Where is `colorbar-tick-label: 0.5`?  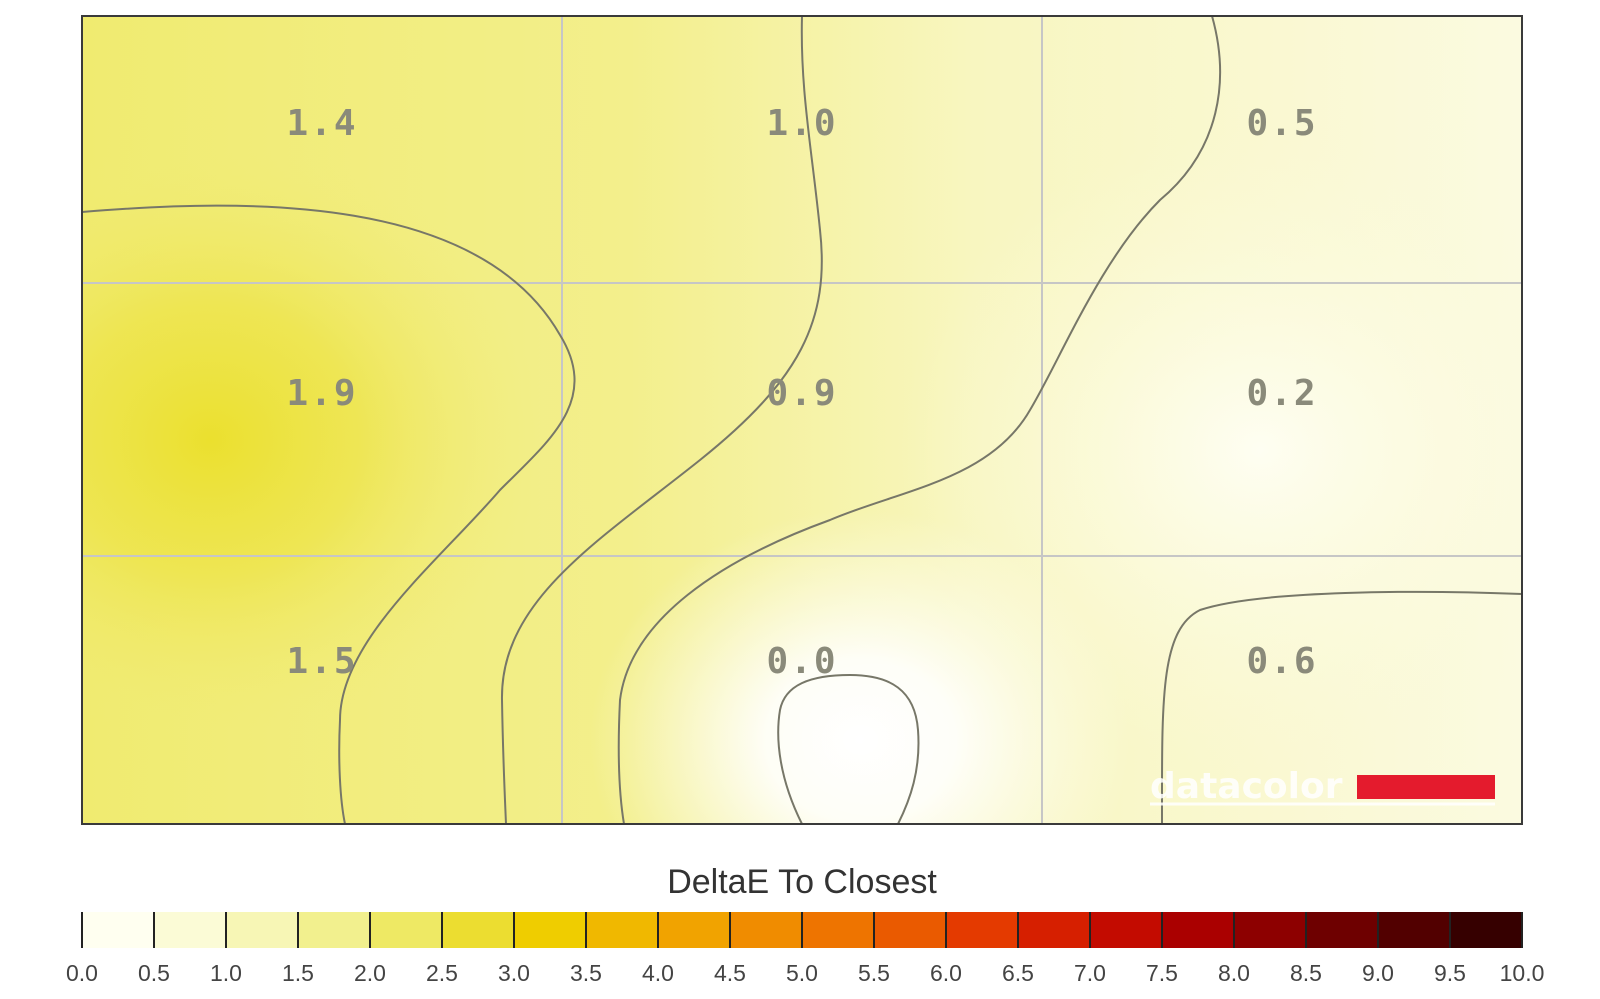 colorbar-tick-label: 0.5 is located at coordinates (154, 973).